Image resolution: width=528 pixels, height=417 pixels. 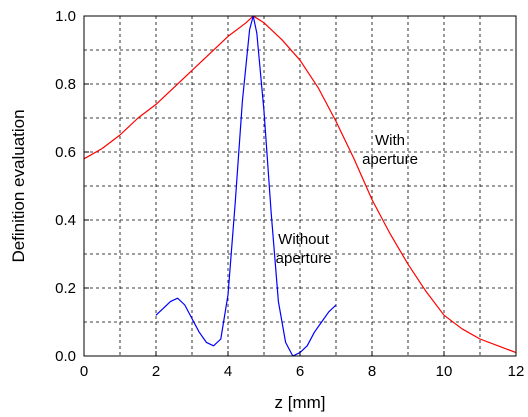 I want to click on annotation-text: With, so click(x=390, y=140).